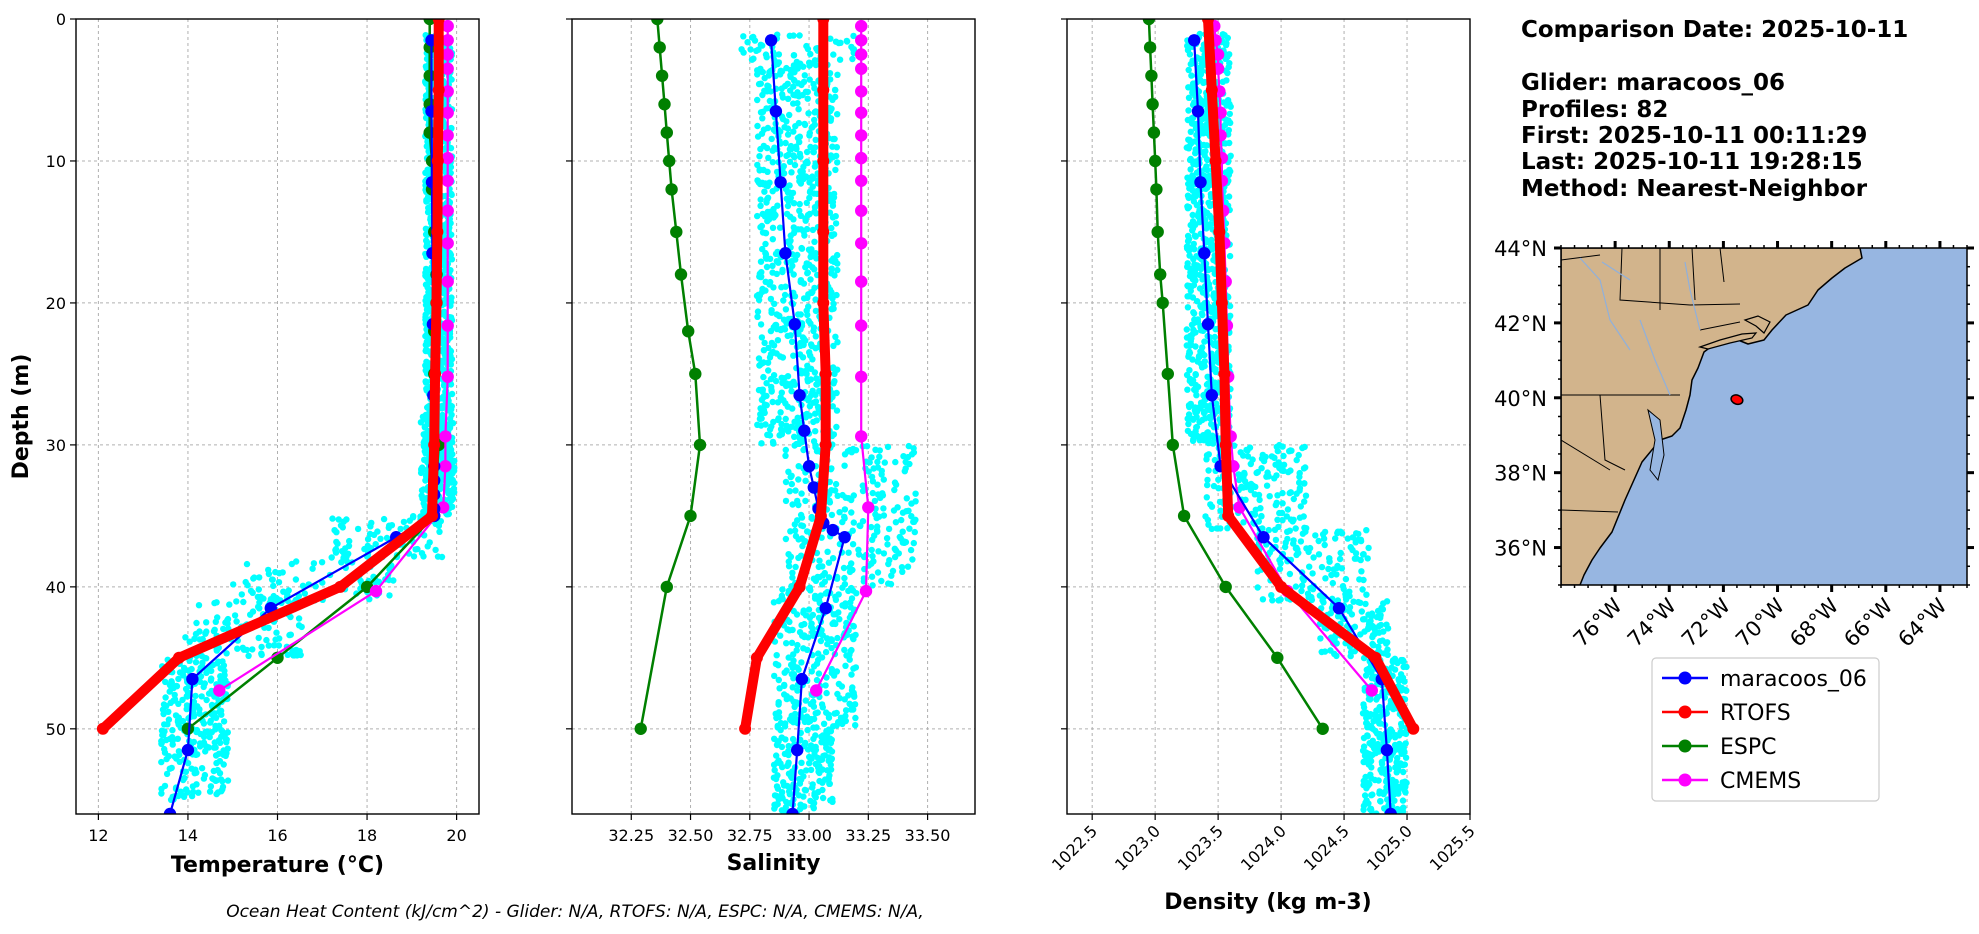  Describe the element at coordinates (1694, 189) in the screenshot. I see `method: Method: Nearest-Neighbor` at that location.